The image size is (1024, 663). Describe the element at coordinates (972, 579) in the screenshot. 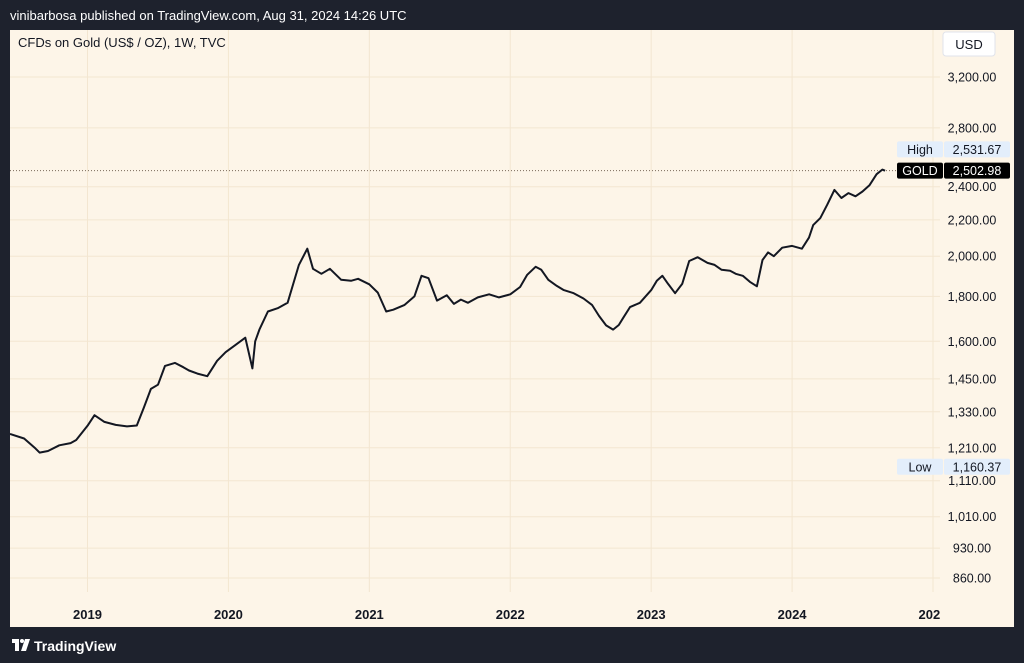

I see `y-tick-label: 860.00` at that location.